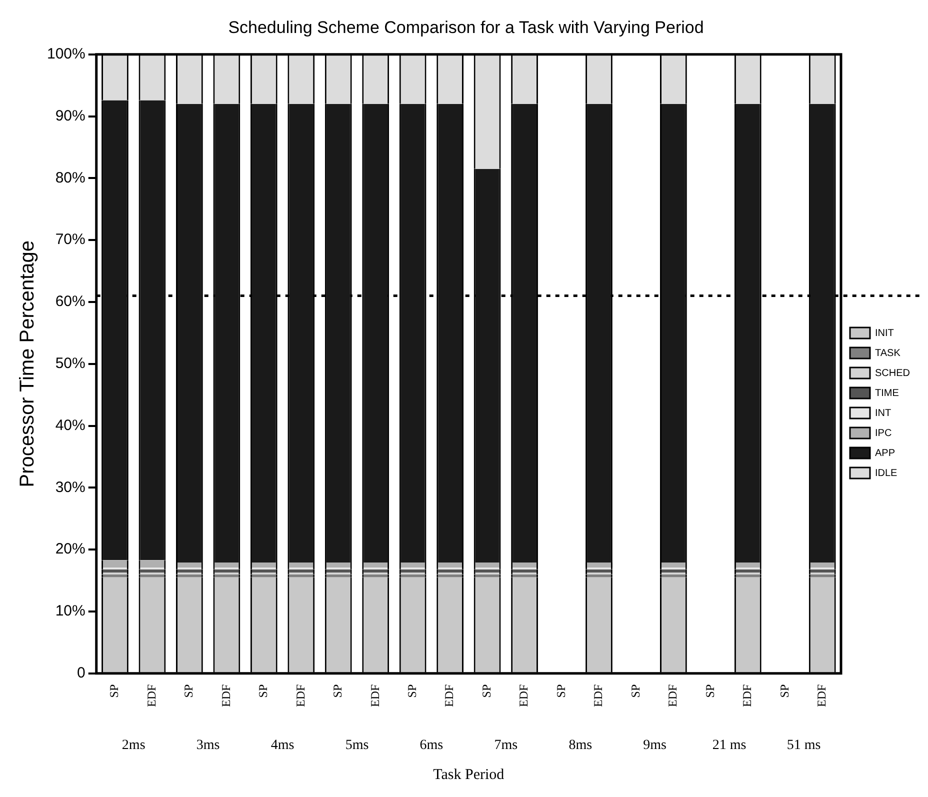 This screenshot has height=797, width=928. Describe the element at coordinates (466, 27) in the screenshot. I see `chart-title: Scheduling Scheme Comparison for a Task with Varying Period` at that location.